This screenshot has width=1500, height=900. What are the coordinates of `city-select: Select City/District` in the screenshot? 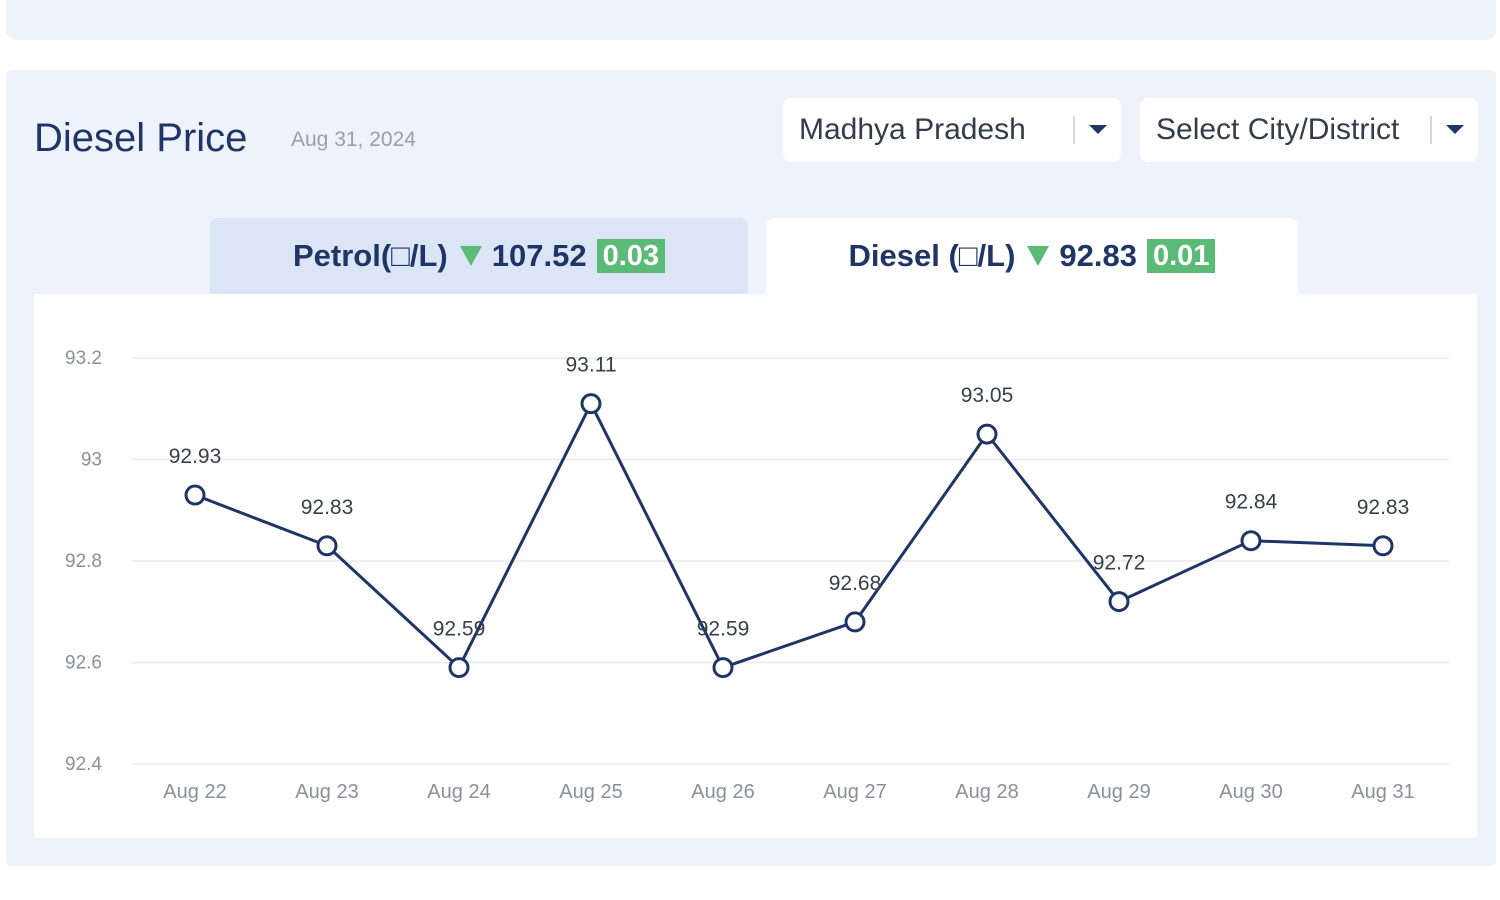 It's located at (1309, 130).